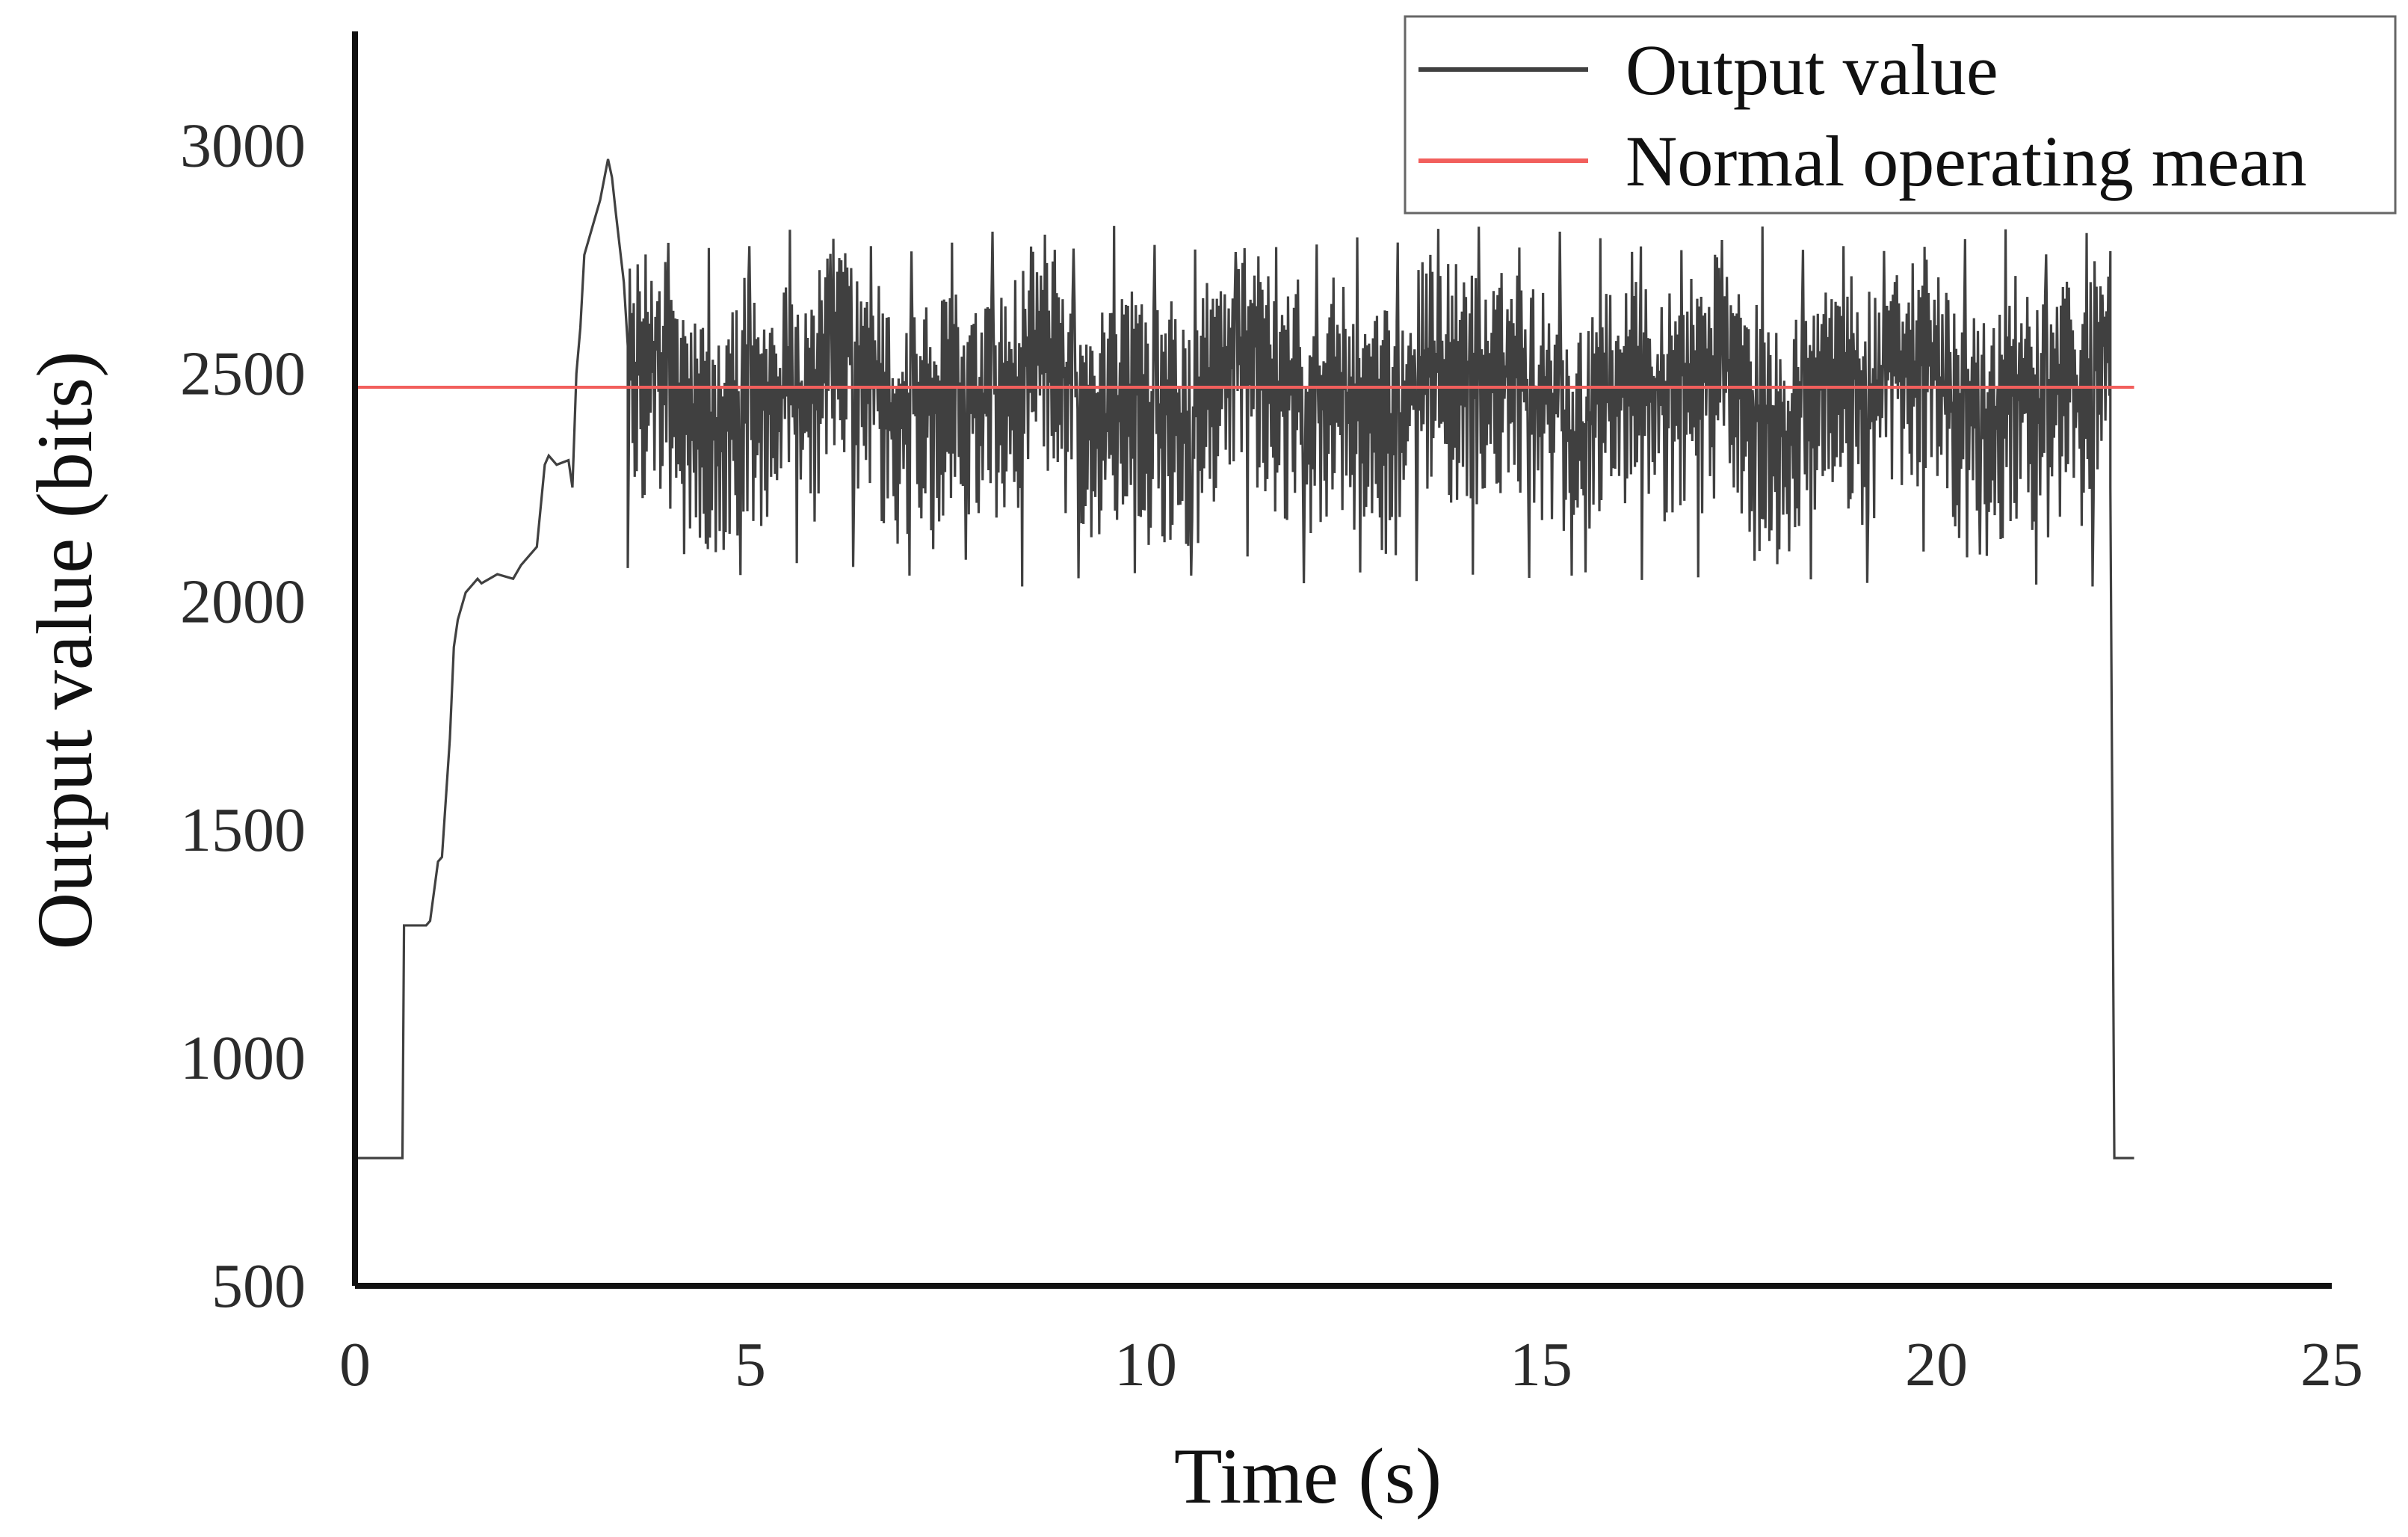  Describe the element at coordinates (1351, 1364) in the screenshot. I see `x-tick-labels: 0 5 10 15 20 25` at that location.